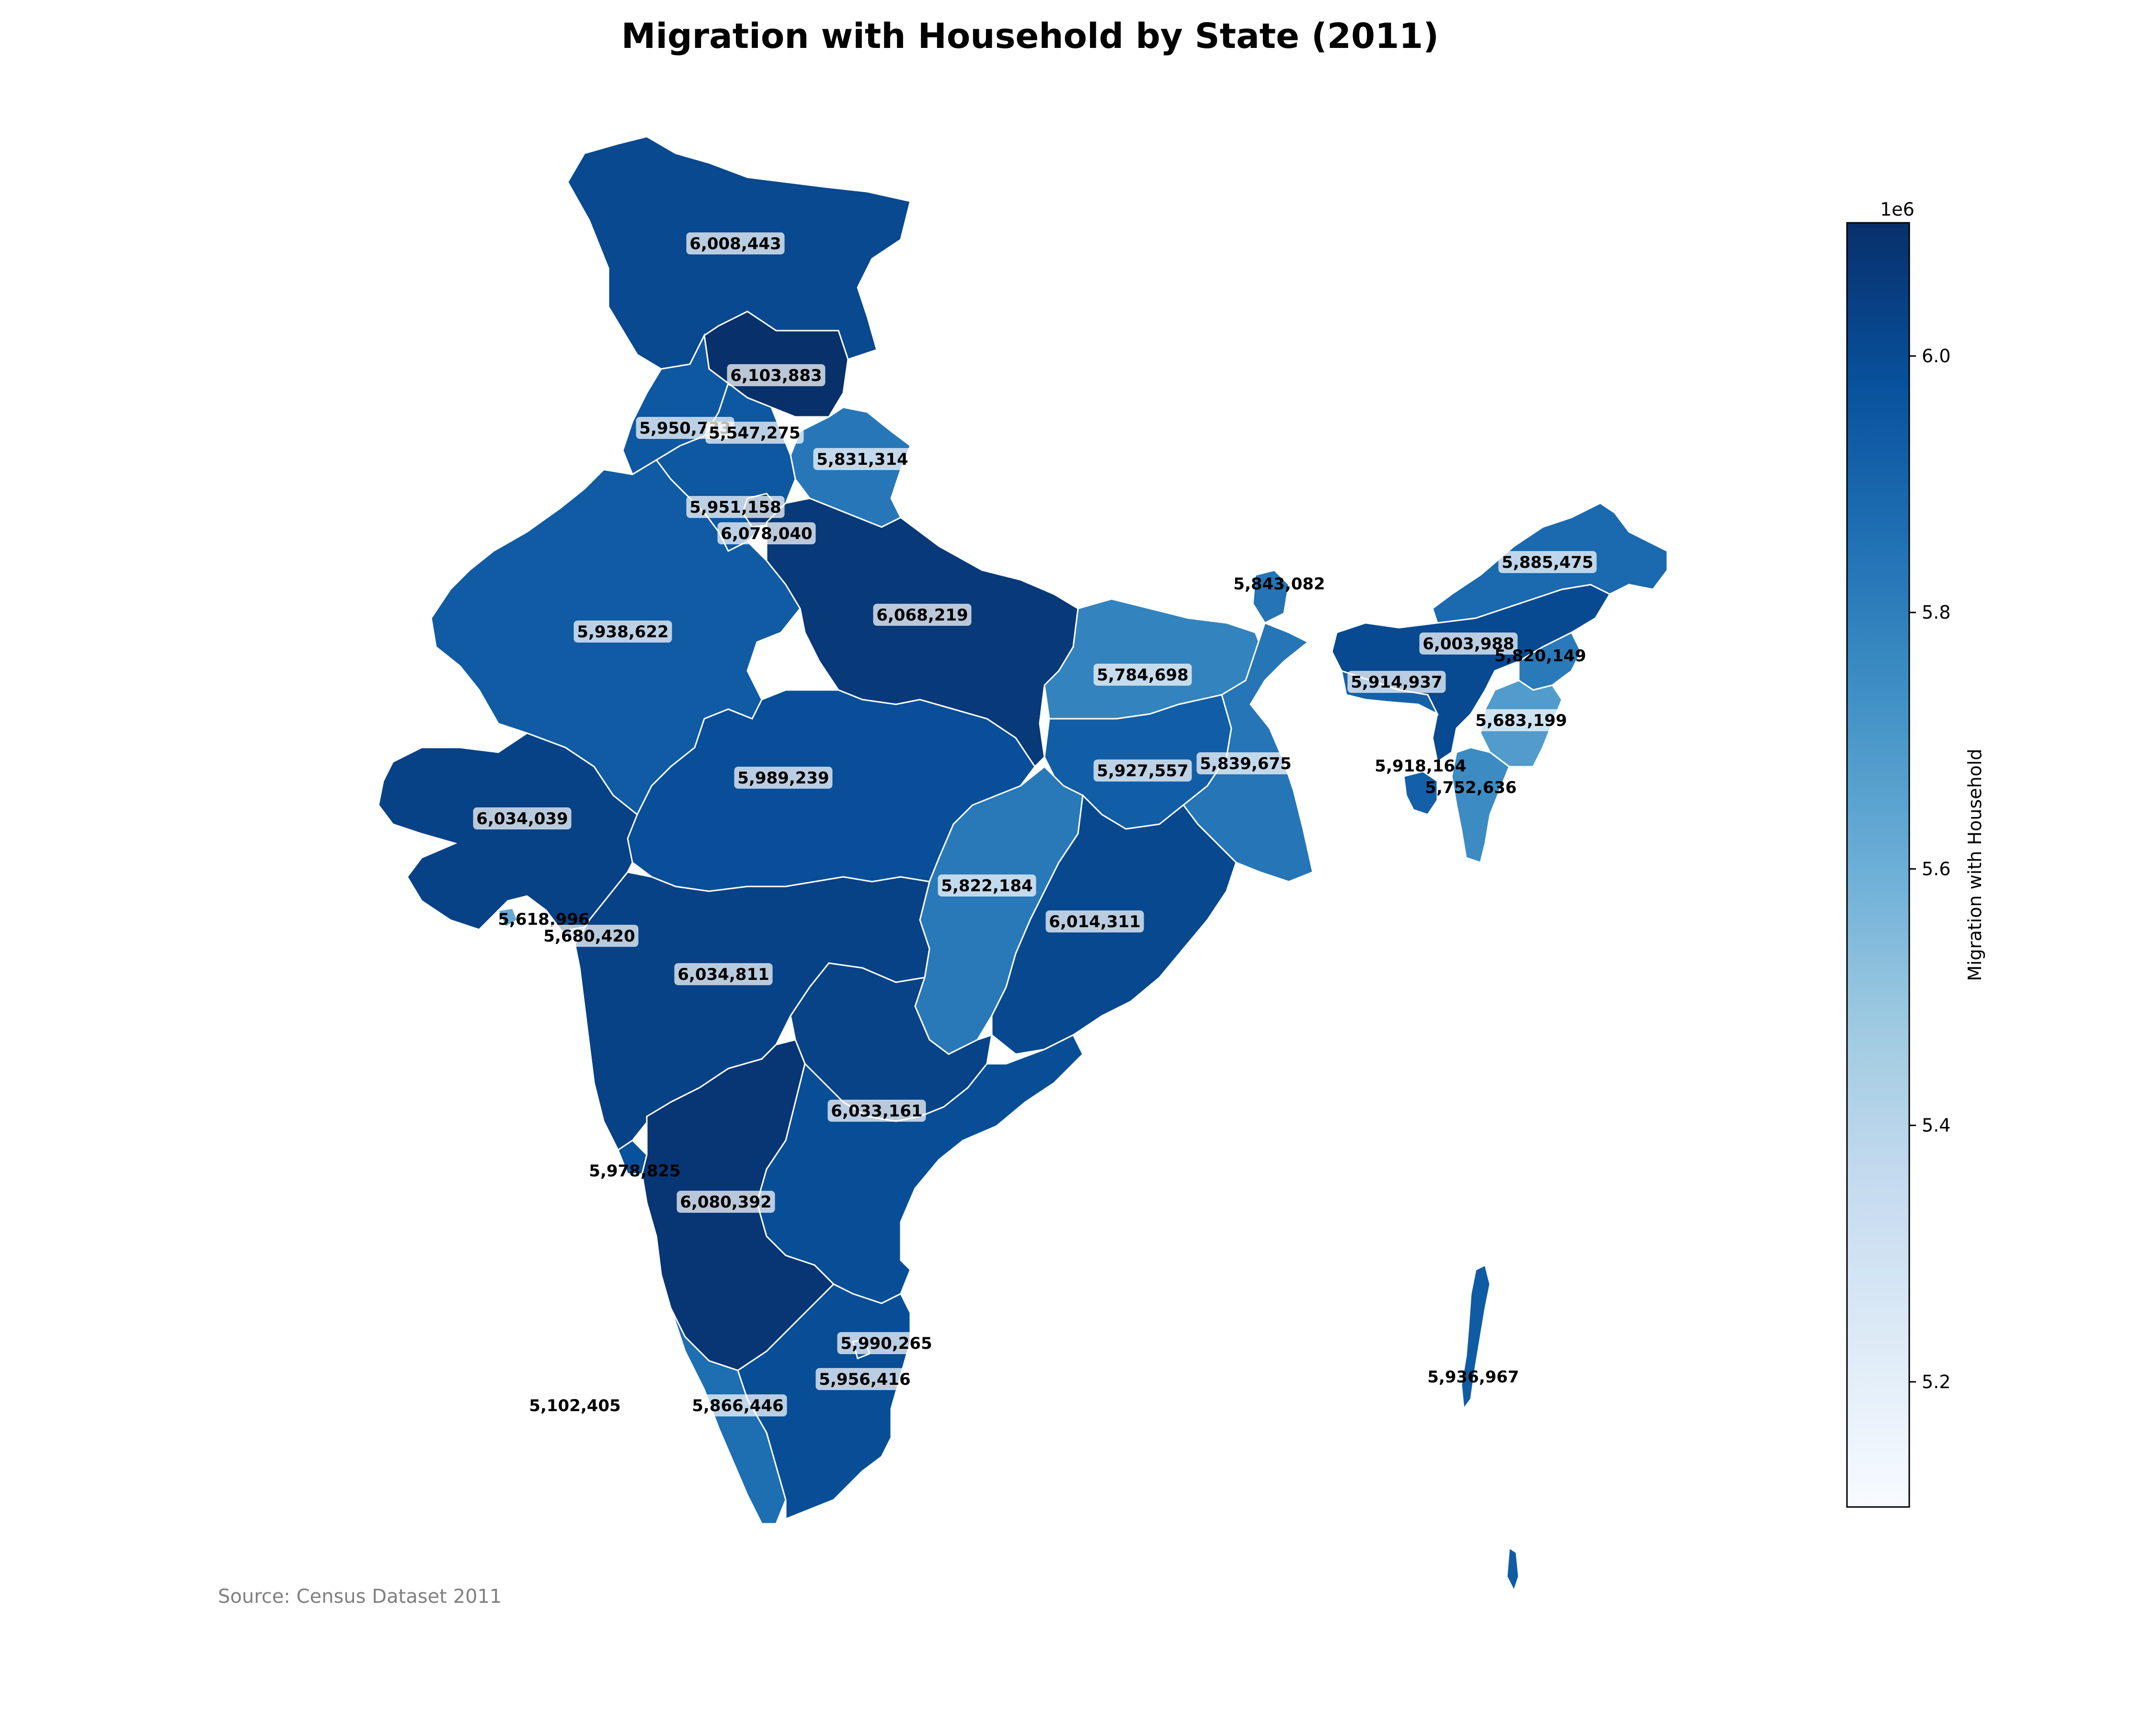 This screenshot has width=2156, height=1725. I want to click on chart-title: Migration with Household by State (2011), so click(1030, 36).